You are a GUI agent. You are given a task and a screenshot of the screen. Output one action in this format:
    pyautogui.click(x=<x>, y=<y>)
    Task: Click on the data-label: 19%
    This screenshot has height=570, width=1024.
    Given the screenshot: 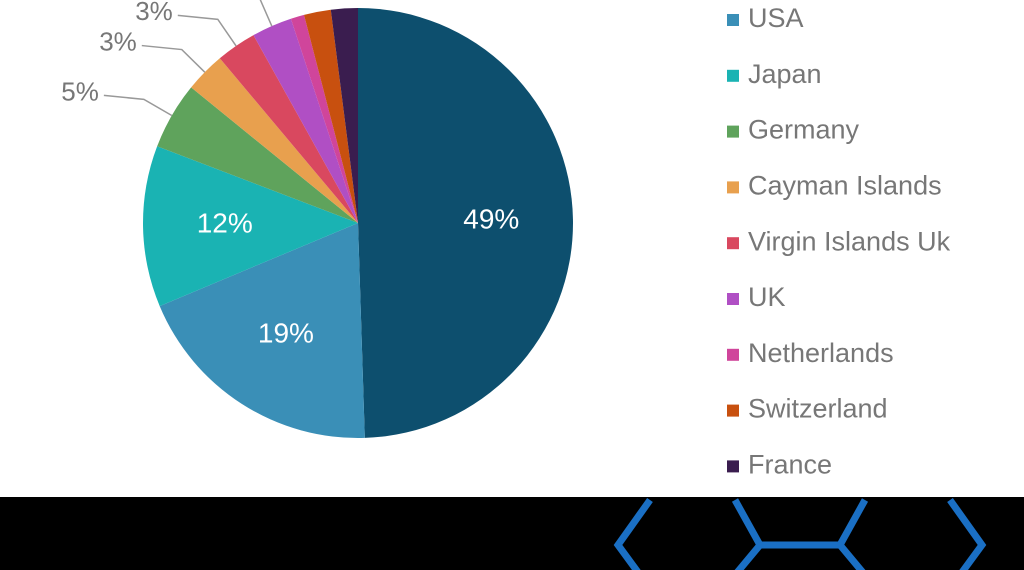 What is the action you would take?
    pyautogui.click(x=286, y=333)
    